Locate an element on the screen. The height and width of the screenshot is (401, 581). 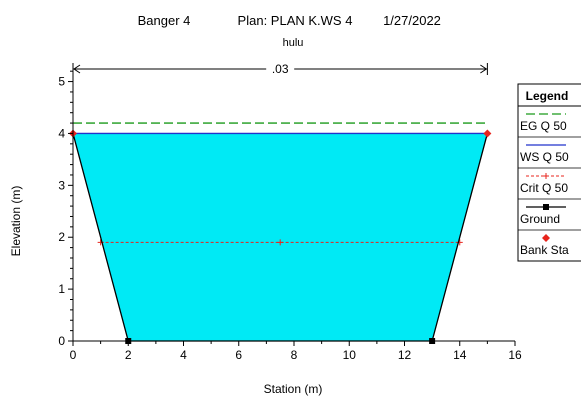
x-tick-label: 14 is located at coordinates (460, 355).